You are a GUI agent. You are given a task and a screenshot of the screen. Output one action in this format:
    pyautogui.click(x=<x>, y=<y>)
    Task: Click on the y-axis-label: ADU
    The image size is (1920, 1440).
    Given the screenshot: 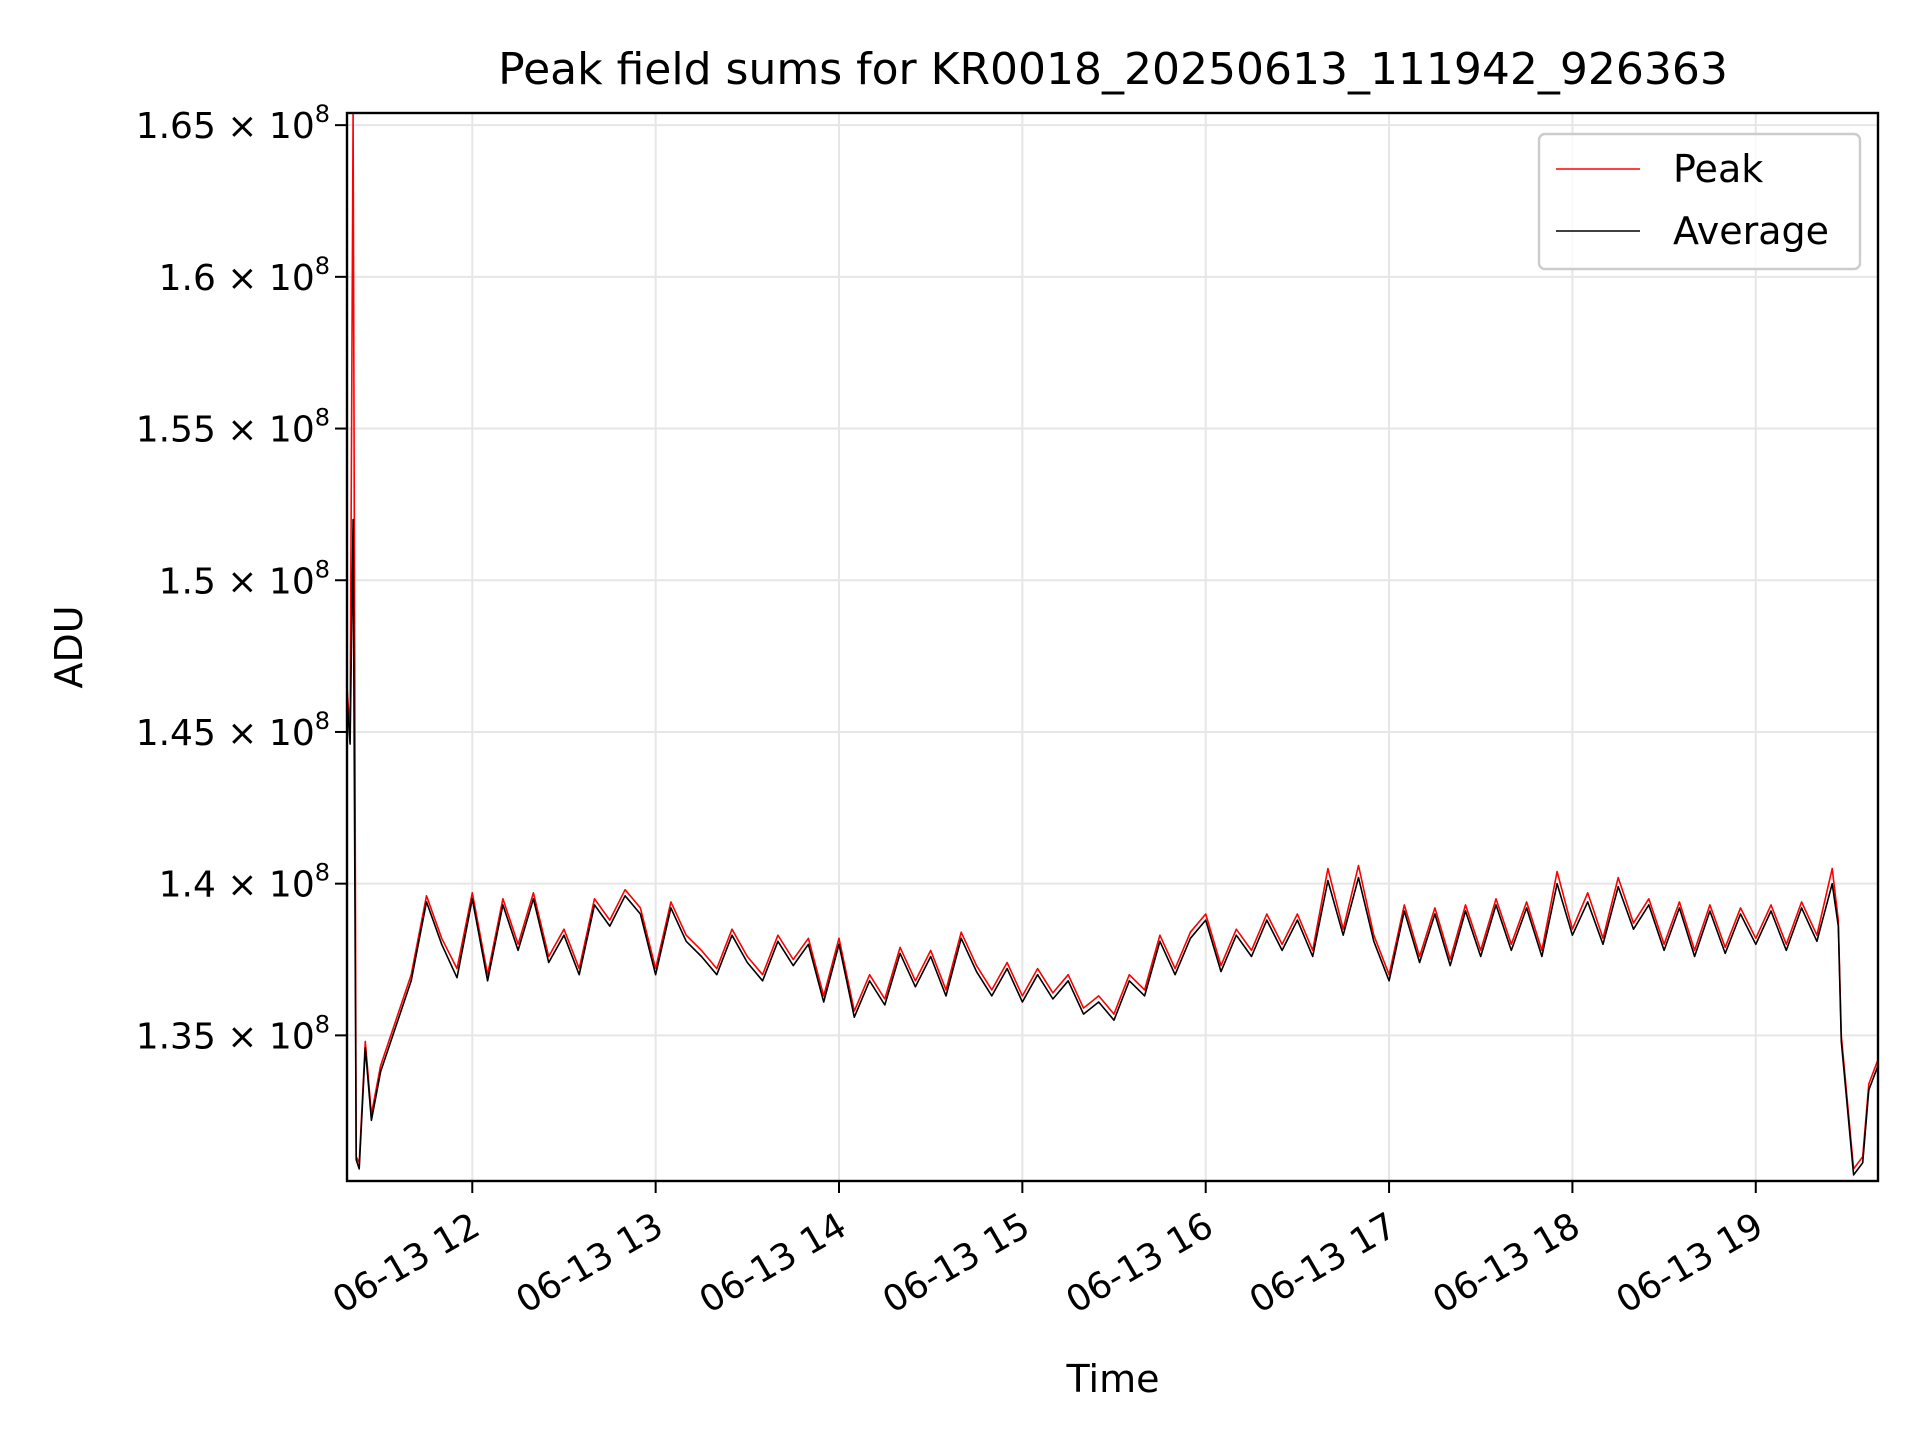 What is the action you would take?
    pyautogui.click(x=69, y=646)
    